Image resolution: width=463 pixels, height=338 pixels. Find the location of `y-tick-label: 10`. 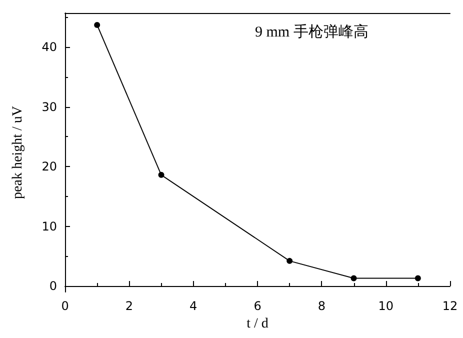

y-tick-label: 10 is located at coordinates (49, 226).